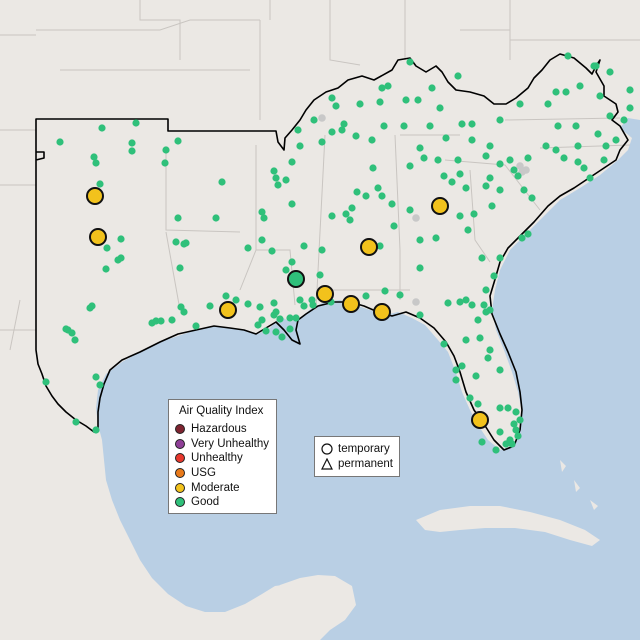 This screenshot has width=640, height=640. What do you see at coordinates (296, 279) in the screenshot?
I see `good-temporary-site-marker` at bounding box center [296, 279].